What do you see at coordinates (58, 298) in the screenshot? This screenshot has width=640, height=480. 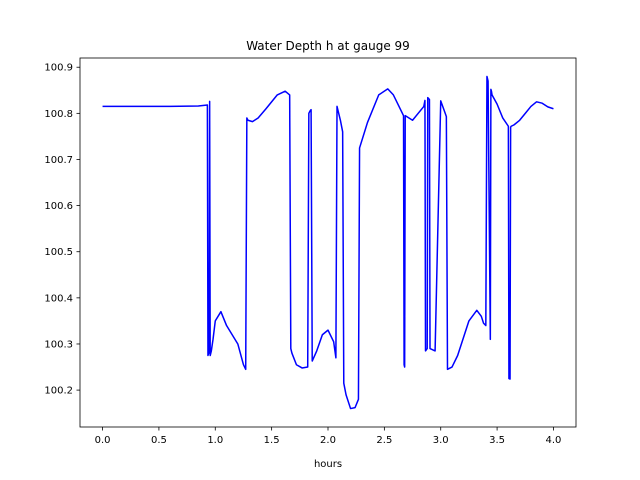 I see `y-tick-label: 100.4` at bounding box center [58, 298].